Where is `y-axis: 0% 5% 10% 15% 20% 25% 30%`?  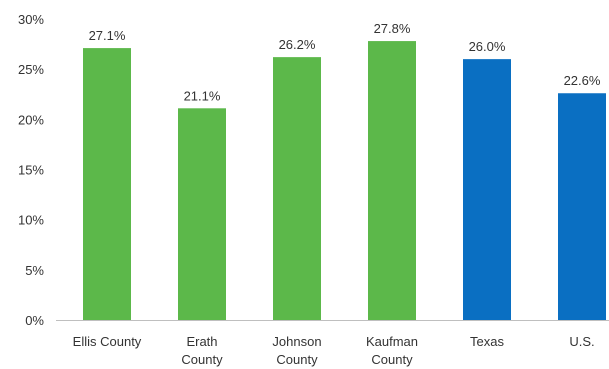 y-axis: 0% 5% 10% 15% 20% 25% 30% is located at coordinates (31, 170).